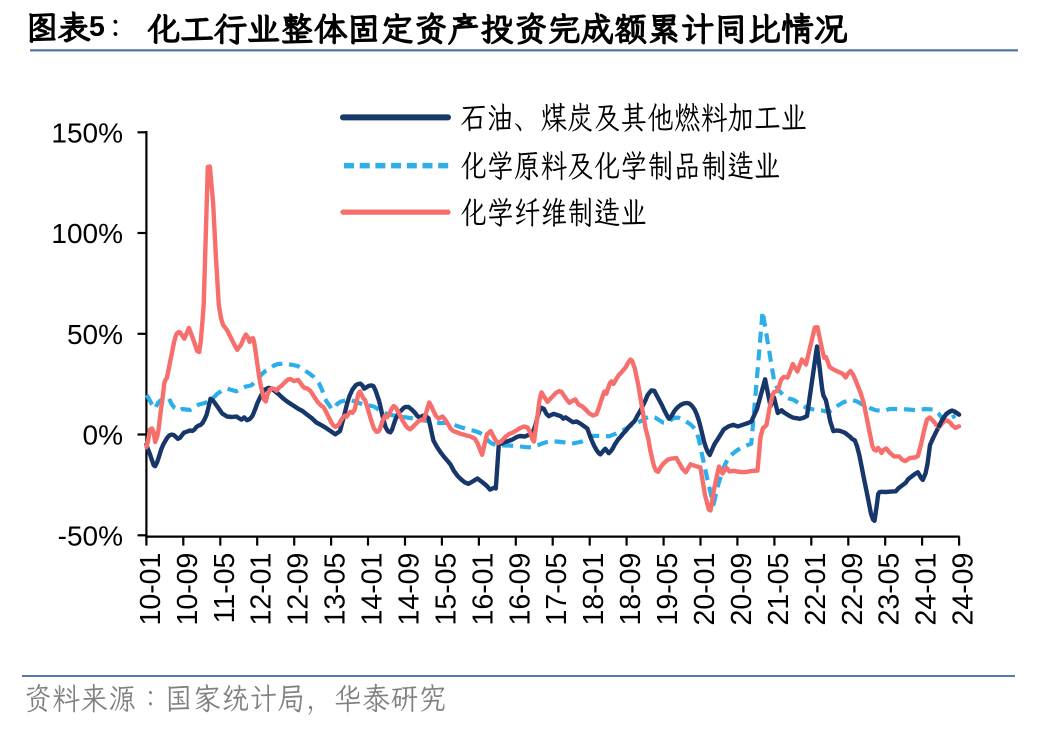 The width and height of the screenshot is (1048, 733). I want to click on svg-text: 12-01, so click(262, 589).